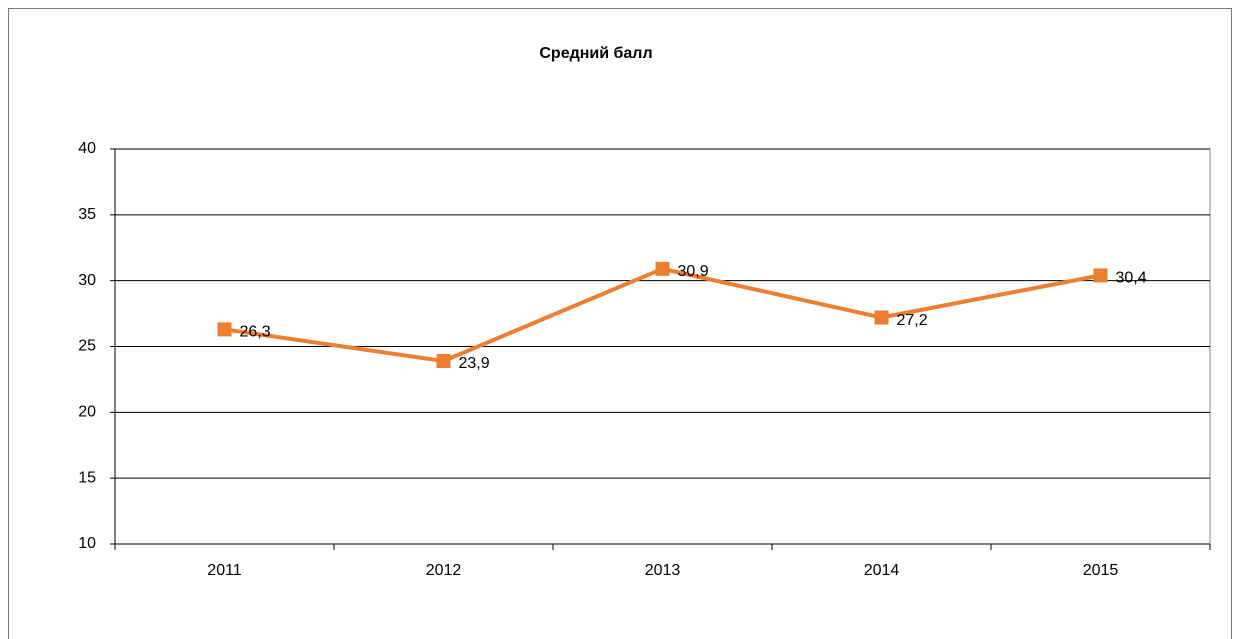  What do you see at coordinates (87, 412) in the screenshot?
I see `y-tick-label: 20` at bounding box center [87, 412].